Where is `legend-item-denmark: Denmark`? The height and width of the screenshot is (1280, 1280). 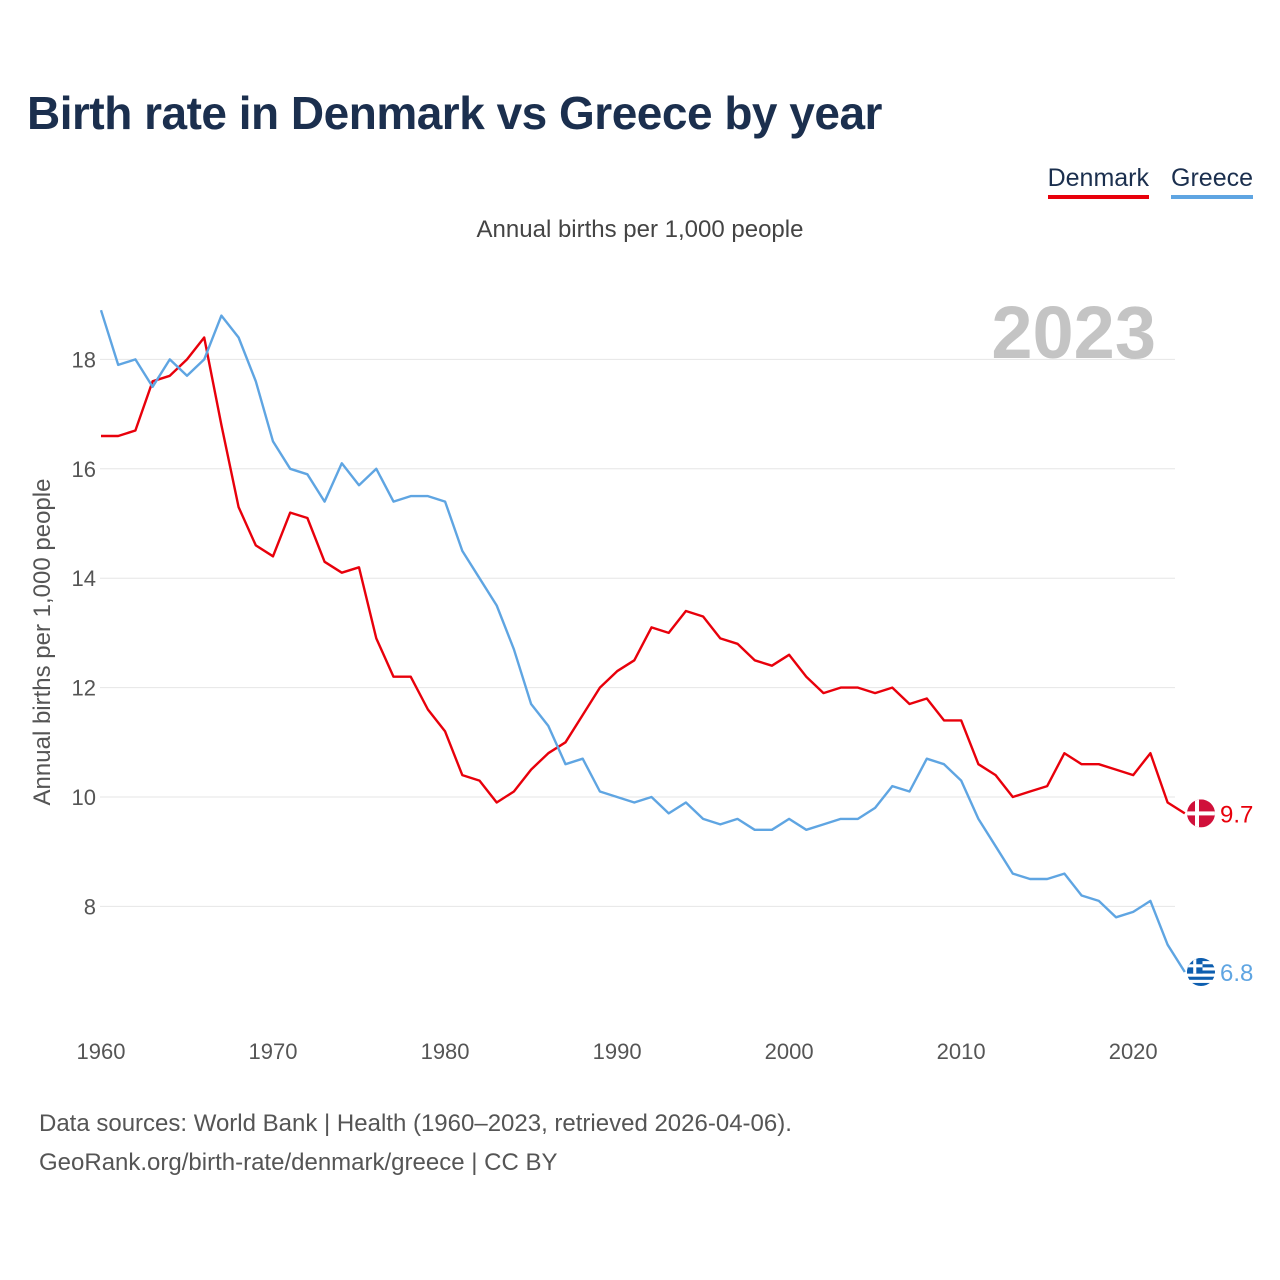 legend-item-denmark: Denmark is located at coordinates (1098, 181).